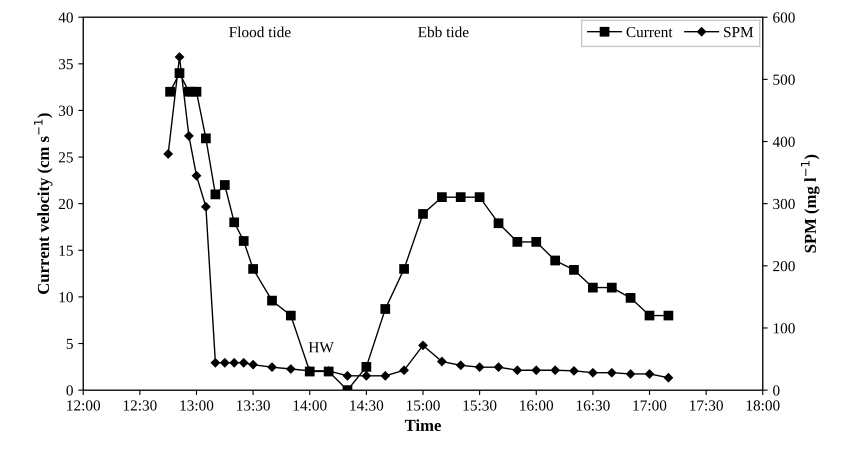 The image size is (858, 465). What do you see at coordinates (65, 111) in the screenshot?
I see `y-tick-label: 30` at bounding box center [65, 111].